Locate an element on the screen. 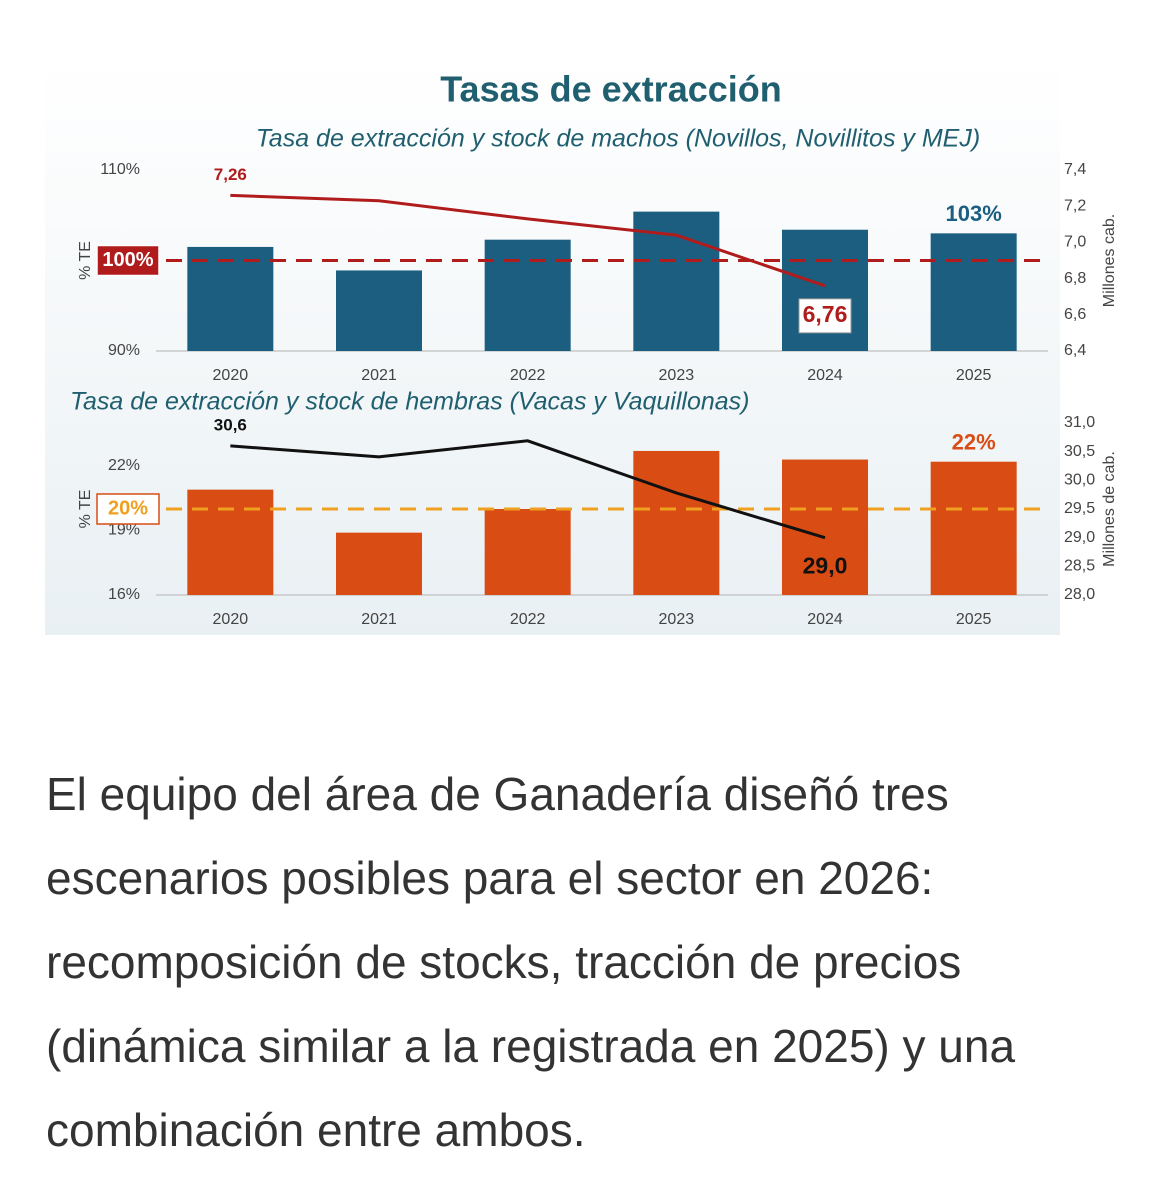 The image size is (1170, 1201). y2-tick-label: 7,2 is located at coordinates (1075, 205).